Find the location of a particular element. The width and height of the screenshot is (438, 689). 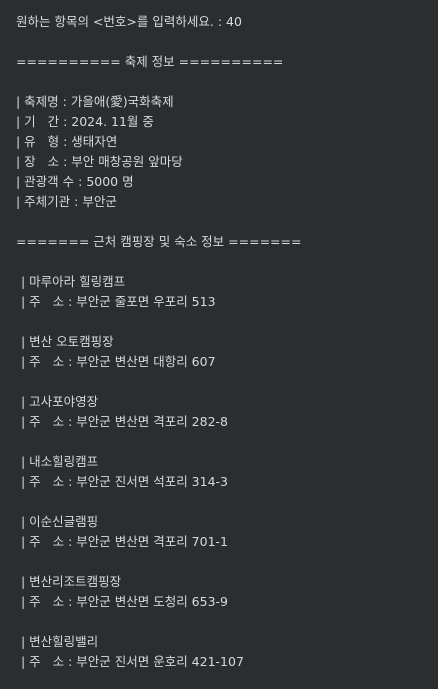

camping-site-name: | 변산 오토캠핑장 is located at coordinates (67, 341).